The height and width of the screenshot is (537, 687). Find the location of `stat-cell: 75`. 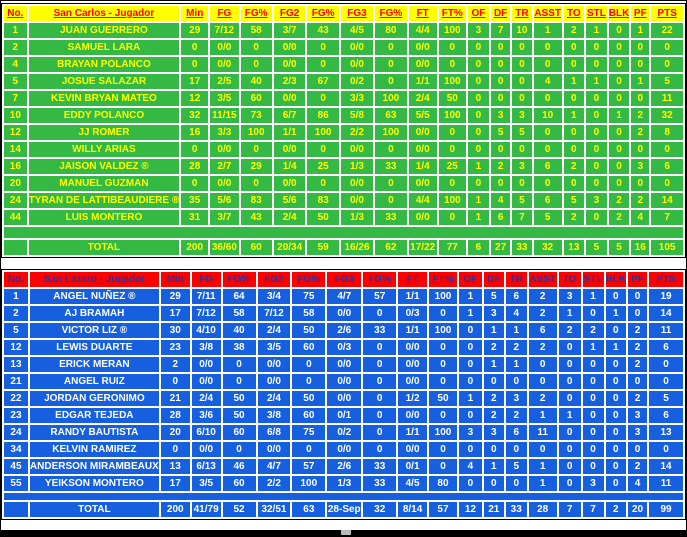

stat-cell: 75 is located at coordinates (309, 296).